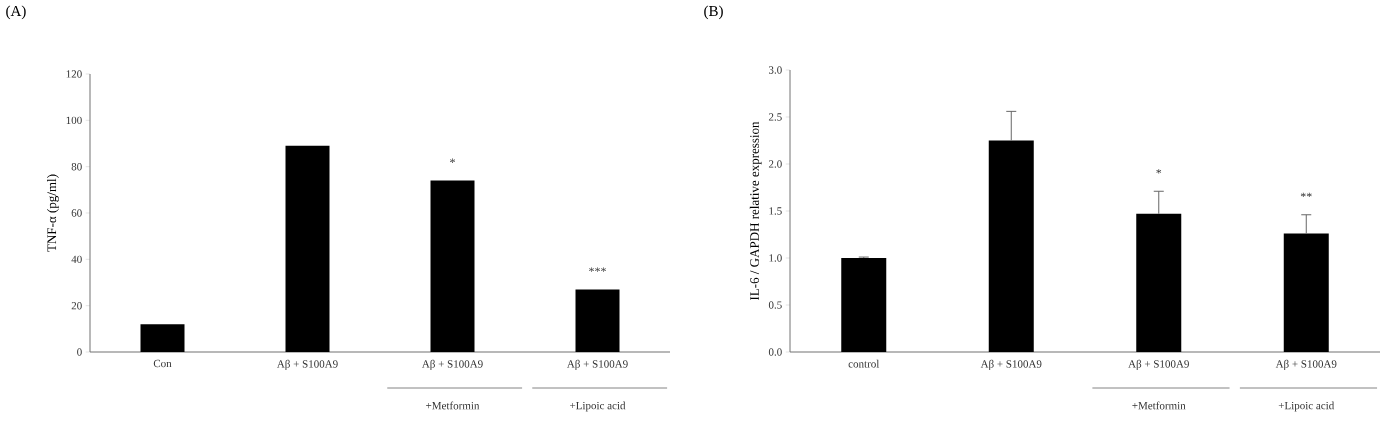 This screenshot has width=1390, height=426. I want to click on y-tick-label: 0.5, so click(775, 305).